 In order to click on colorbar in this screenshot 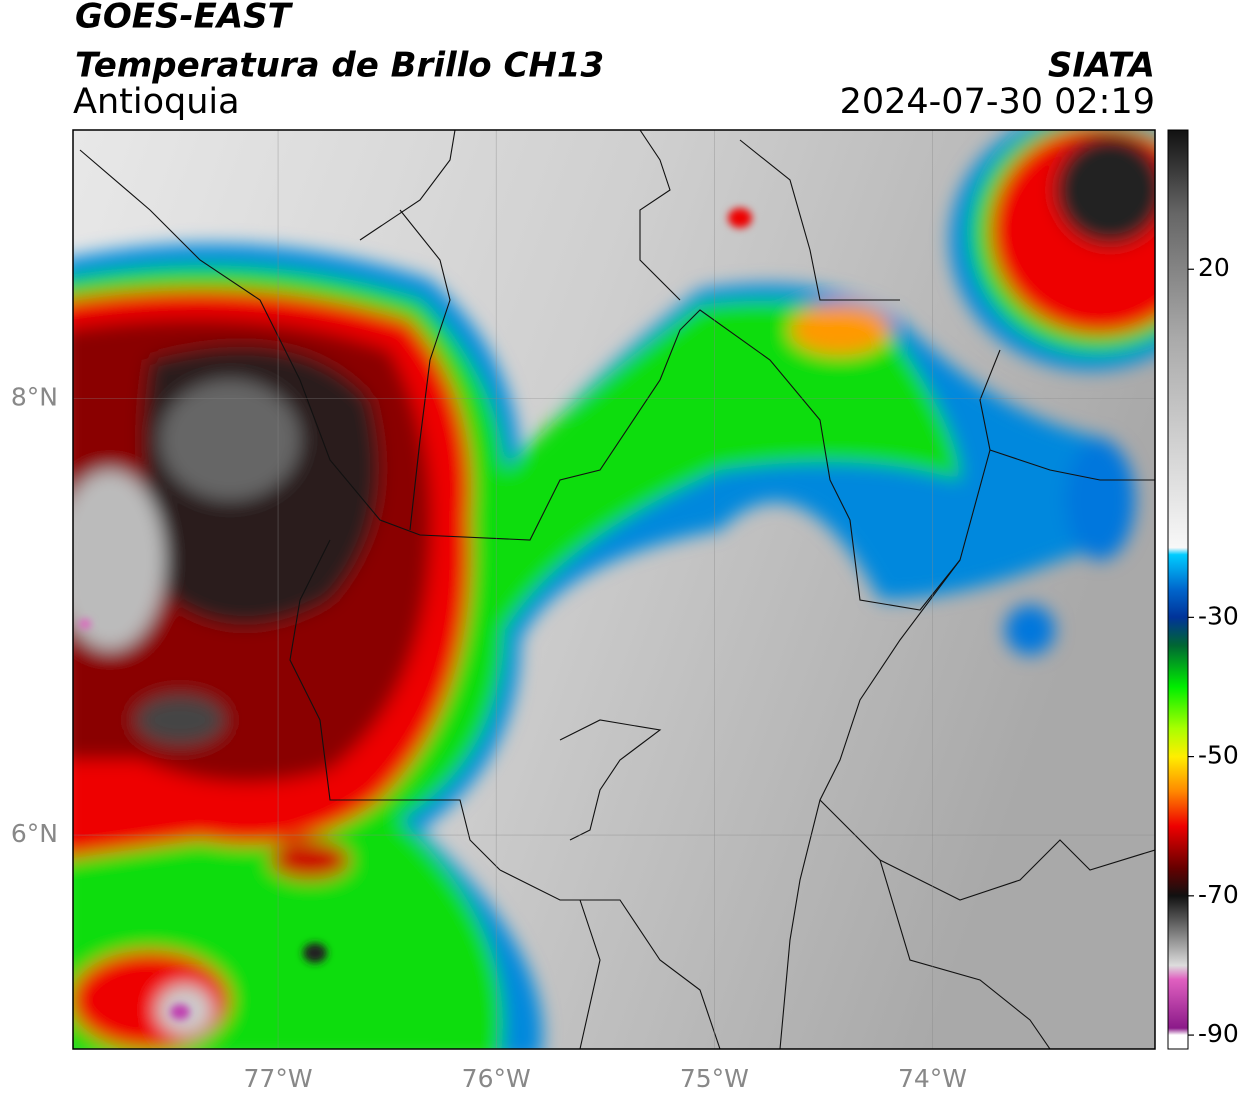, I will do `click(1178, 589)`.